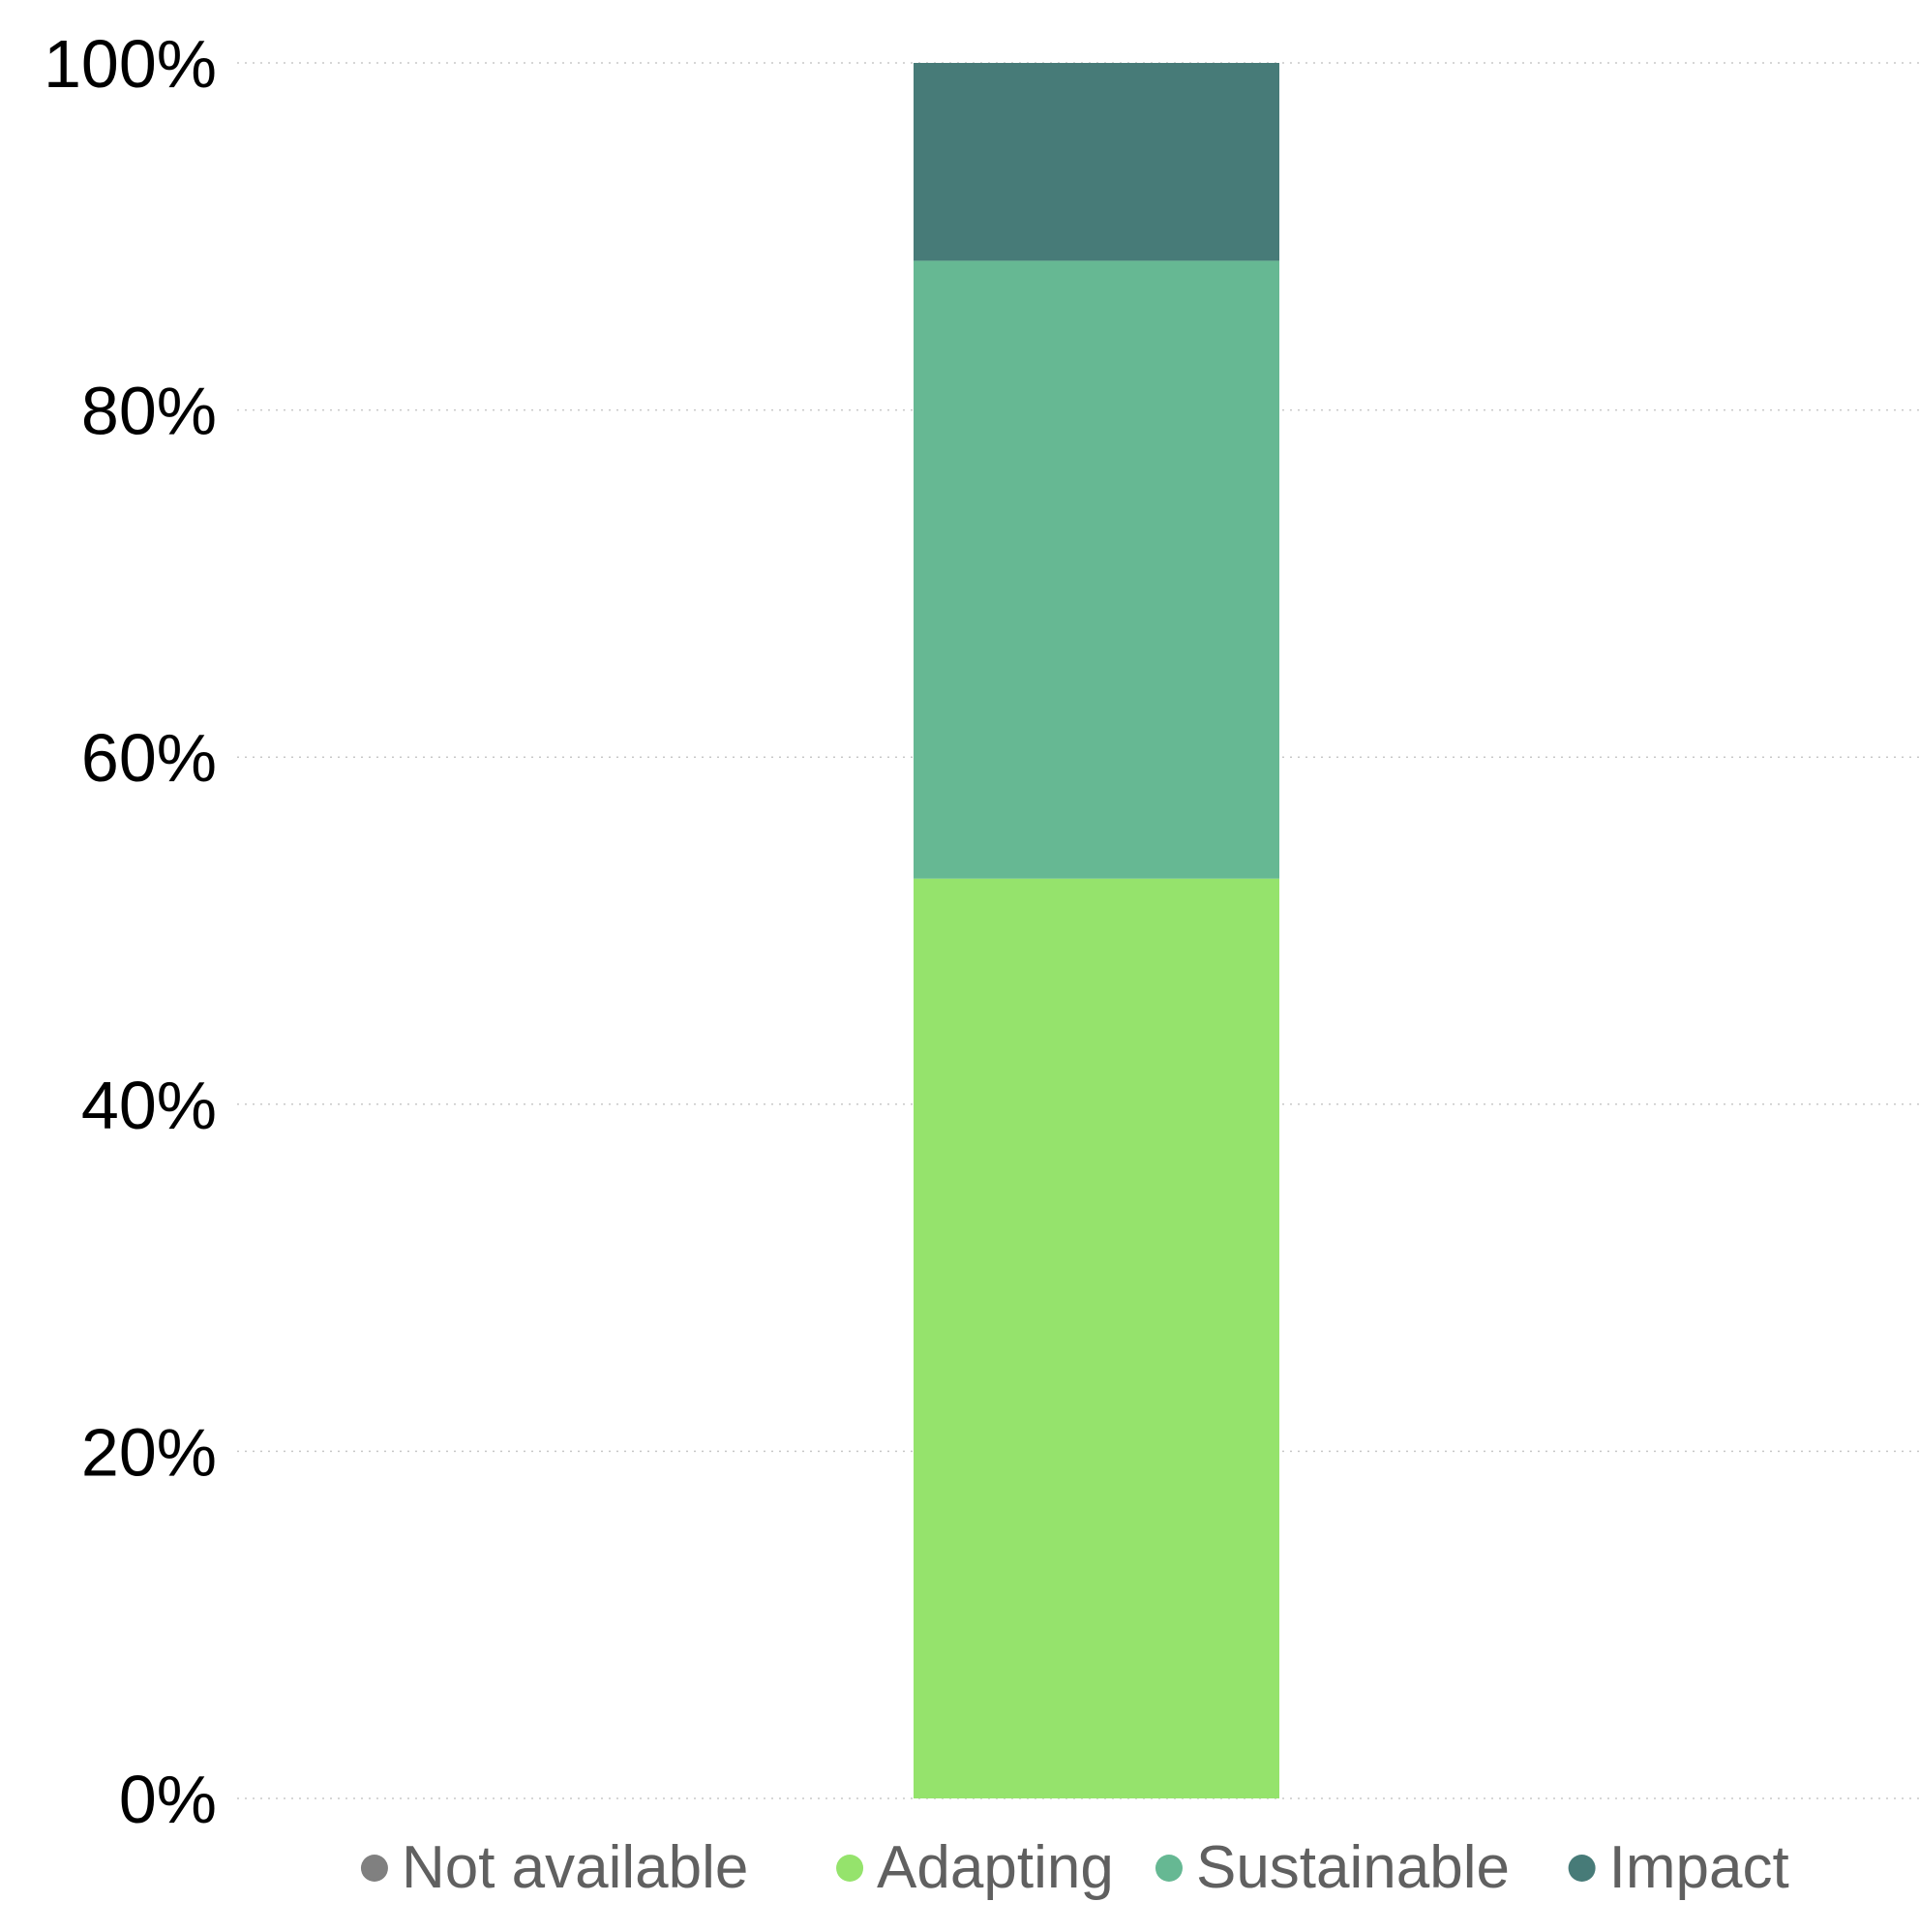 Image resolution: width=1920 pixels, height=1932 pixels. I want to click on legend-label: Impact, so click(1699, 1867).